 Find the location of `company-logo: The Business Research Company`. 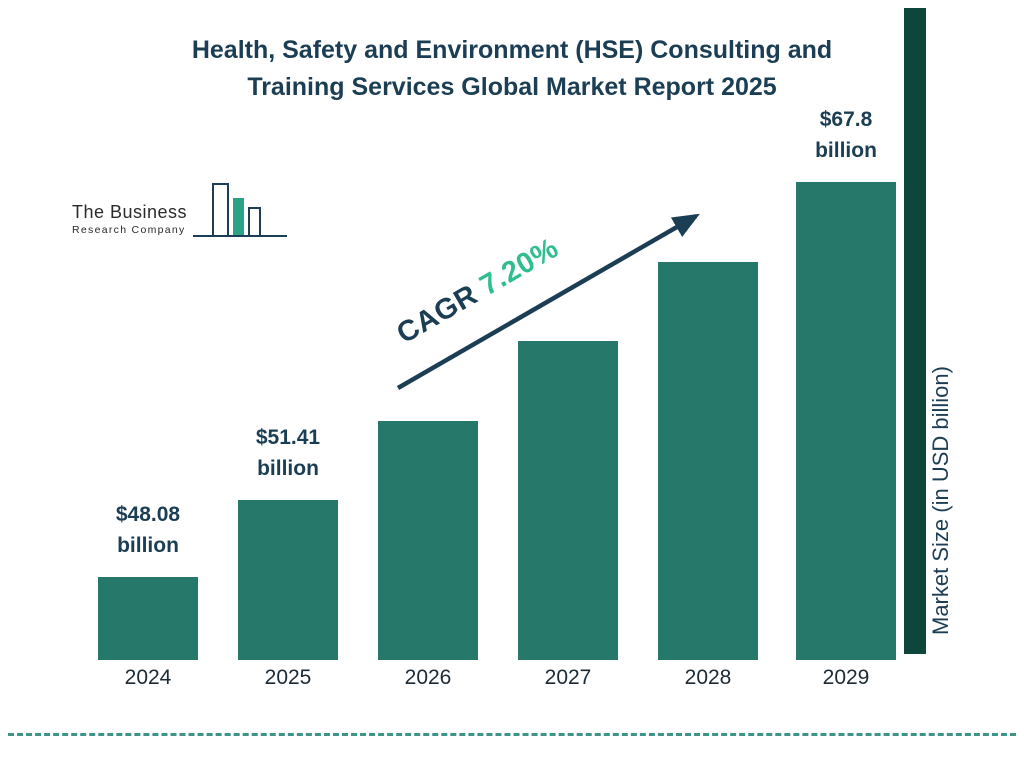

company-logo: The Business Research Company is located at coordinates (180, 213).